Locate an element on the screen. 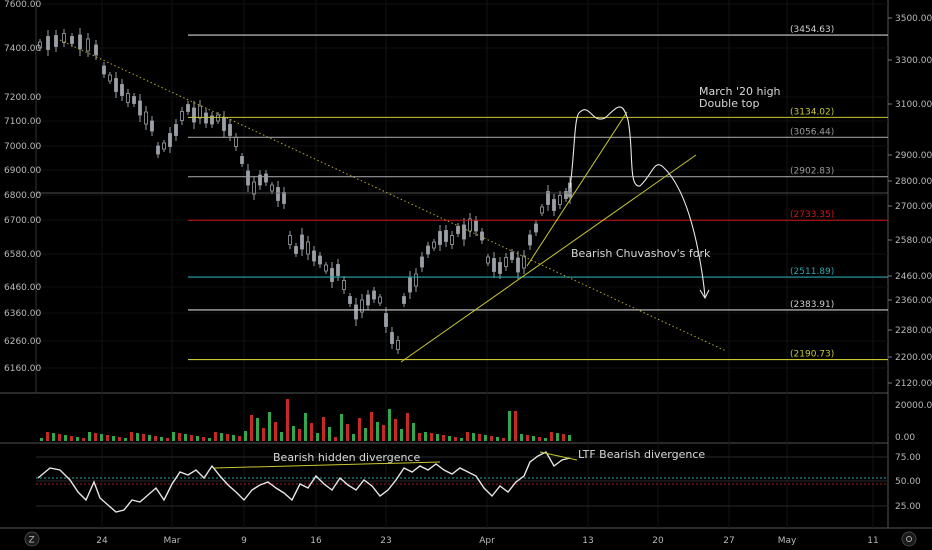  right-tick-label: 2800.00 is located at coordinates (913, 182).